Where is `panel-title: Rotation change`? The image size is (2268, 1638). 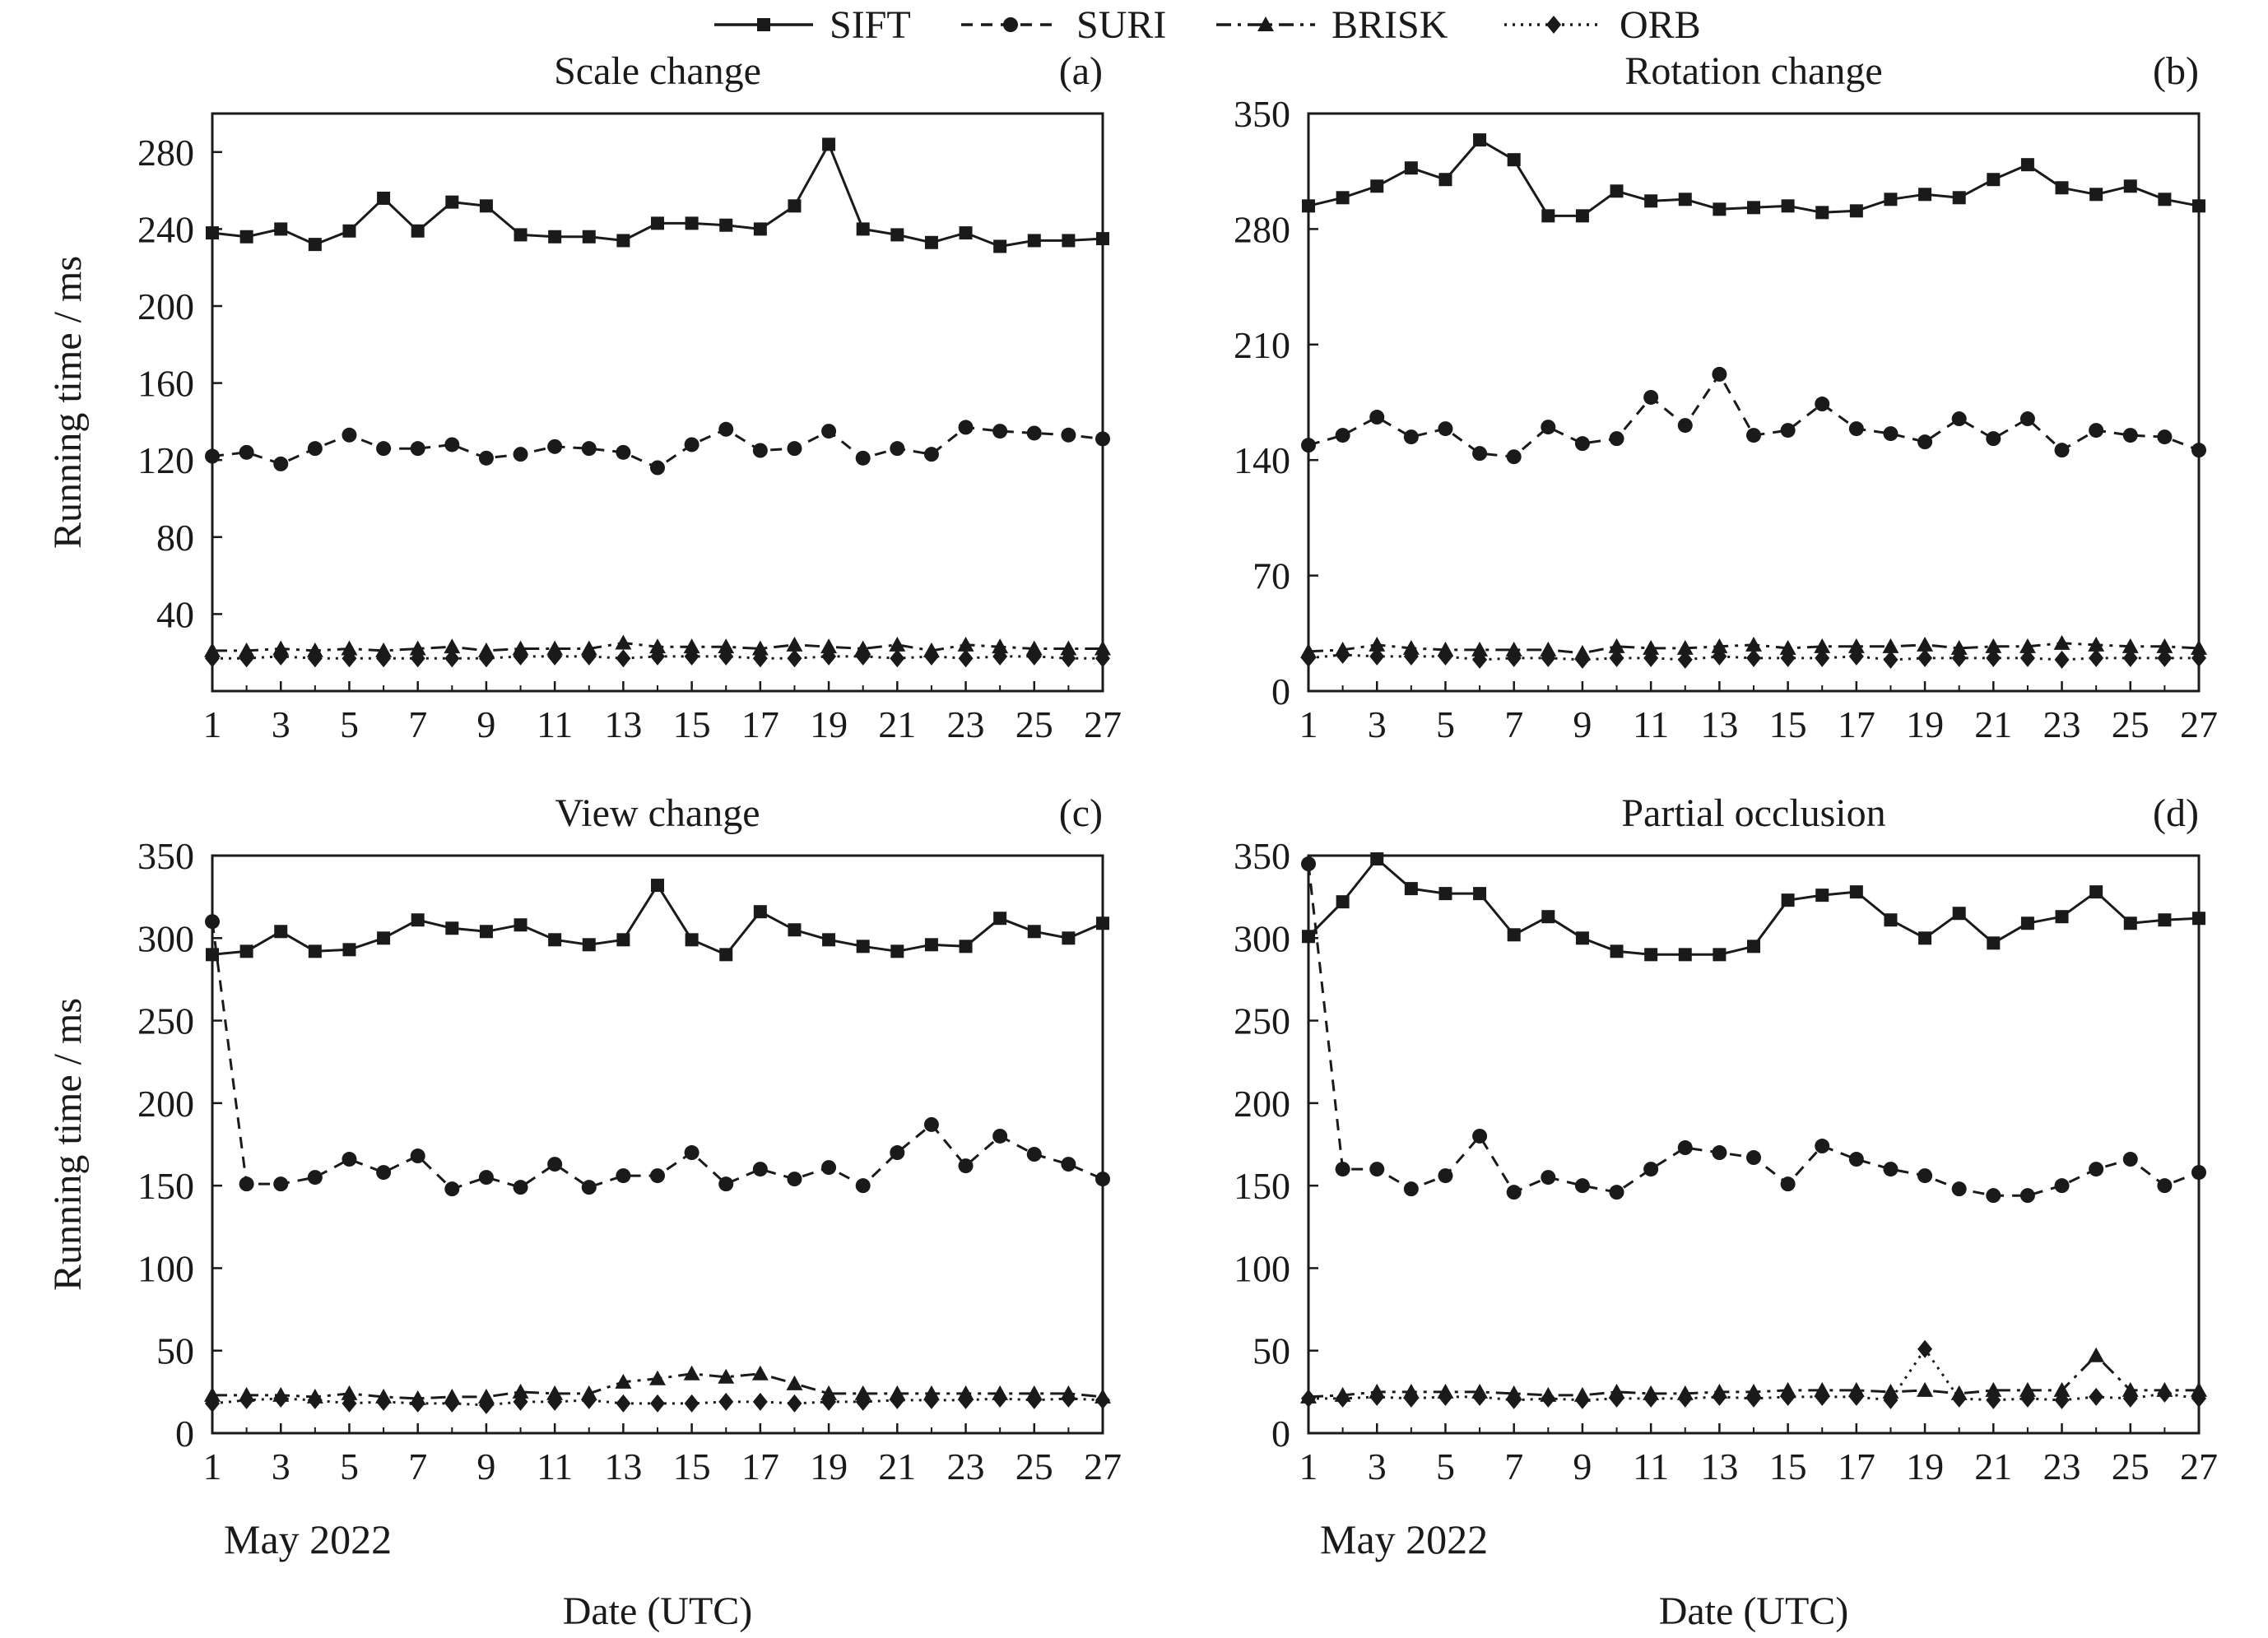 panel-title: Rotation change is located at coordinates (1753, 71).